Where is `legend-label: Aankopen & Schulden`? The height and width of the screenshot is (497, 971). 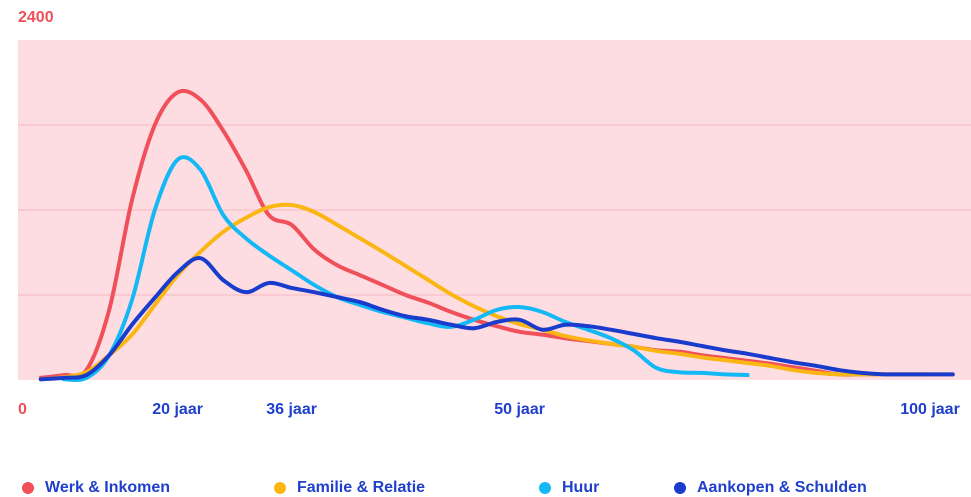
legend-label: Aankopen & Schulden is located at coordinates (782, 487).